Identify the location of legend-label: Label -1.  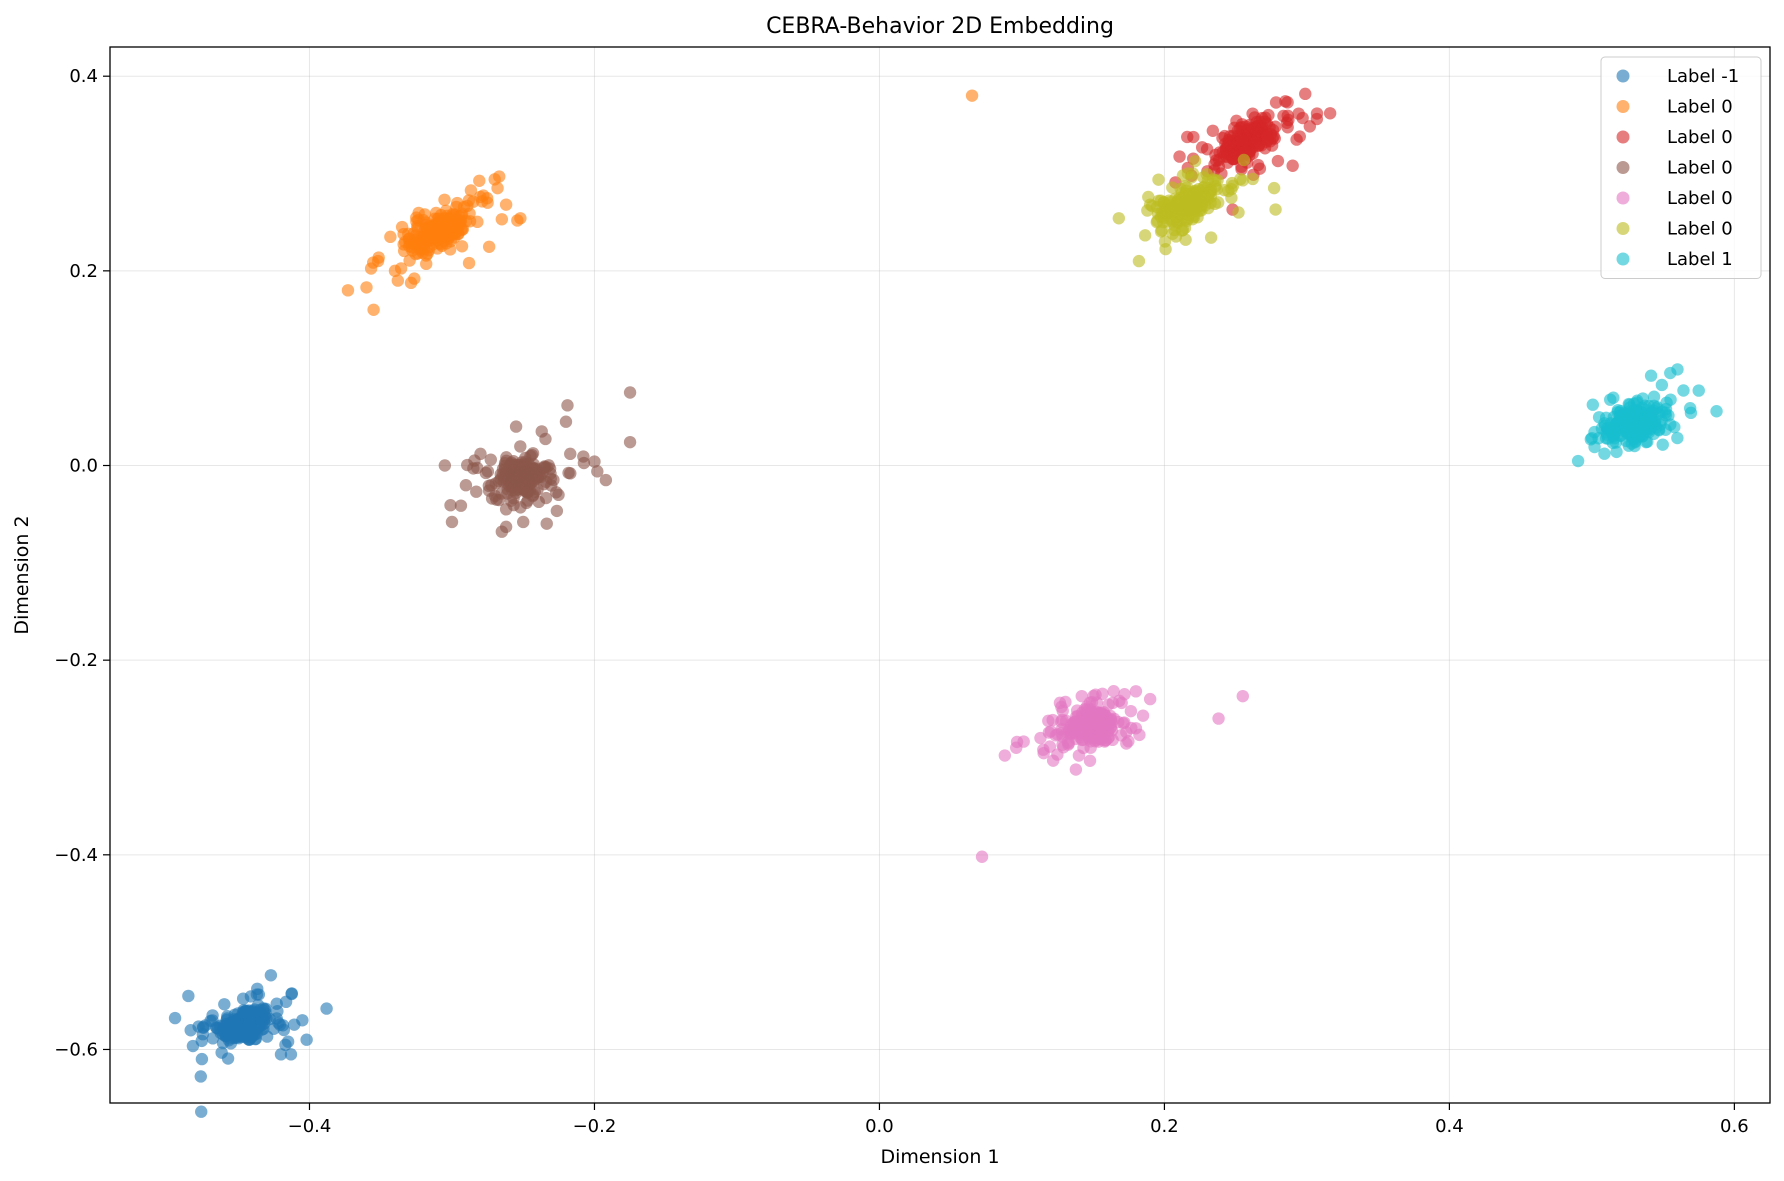
(1703, 76).